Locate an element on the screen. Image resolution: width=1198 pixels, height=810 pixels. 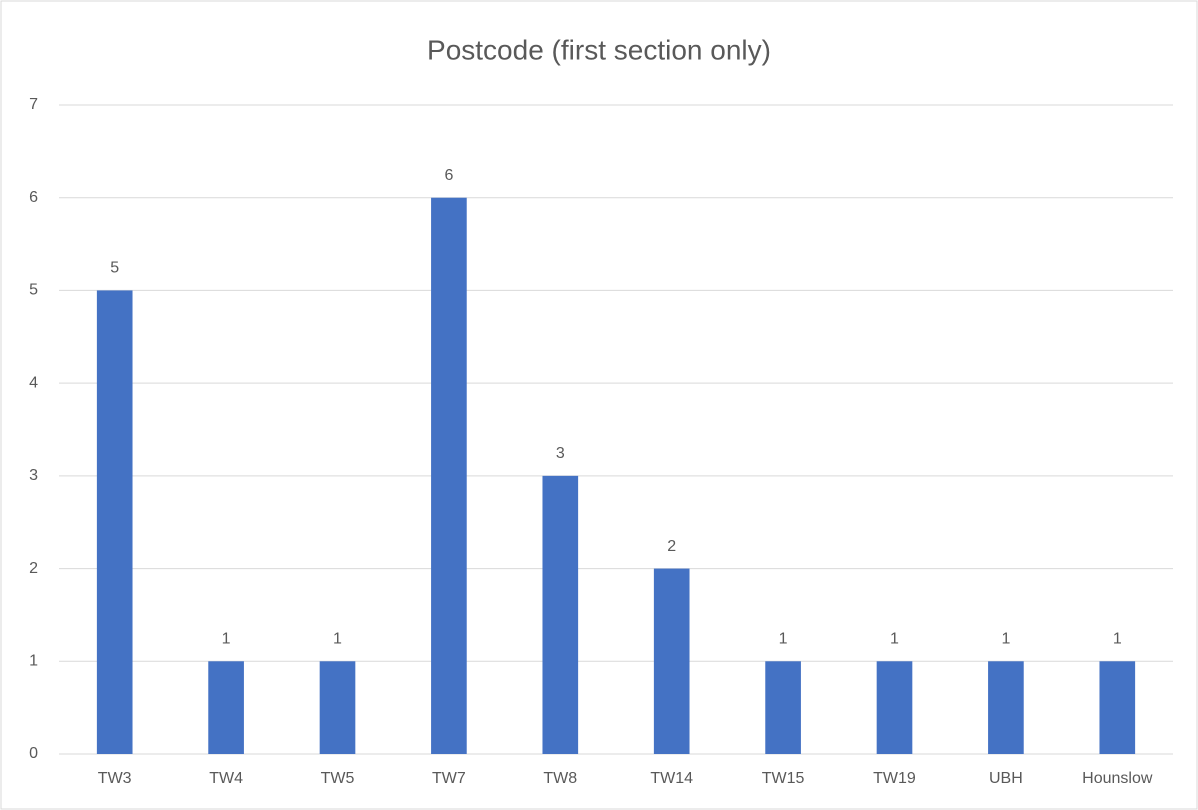
x-tick-label: Hounslow is located at coordinates (1117, 778).